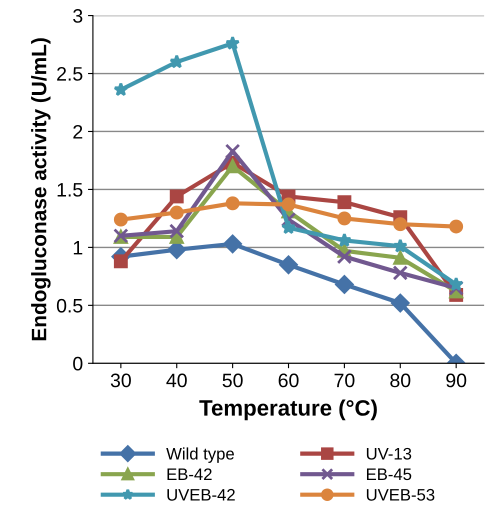  Describe the element at coordinates (41, 189) in the screenshot. I see `y-axis-title: Endogluconase activity (U/mL)` at that location.